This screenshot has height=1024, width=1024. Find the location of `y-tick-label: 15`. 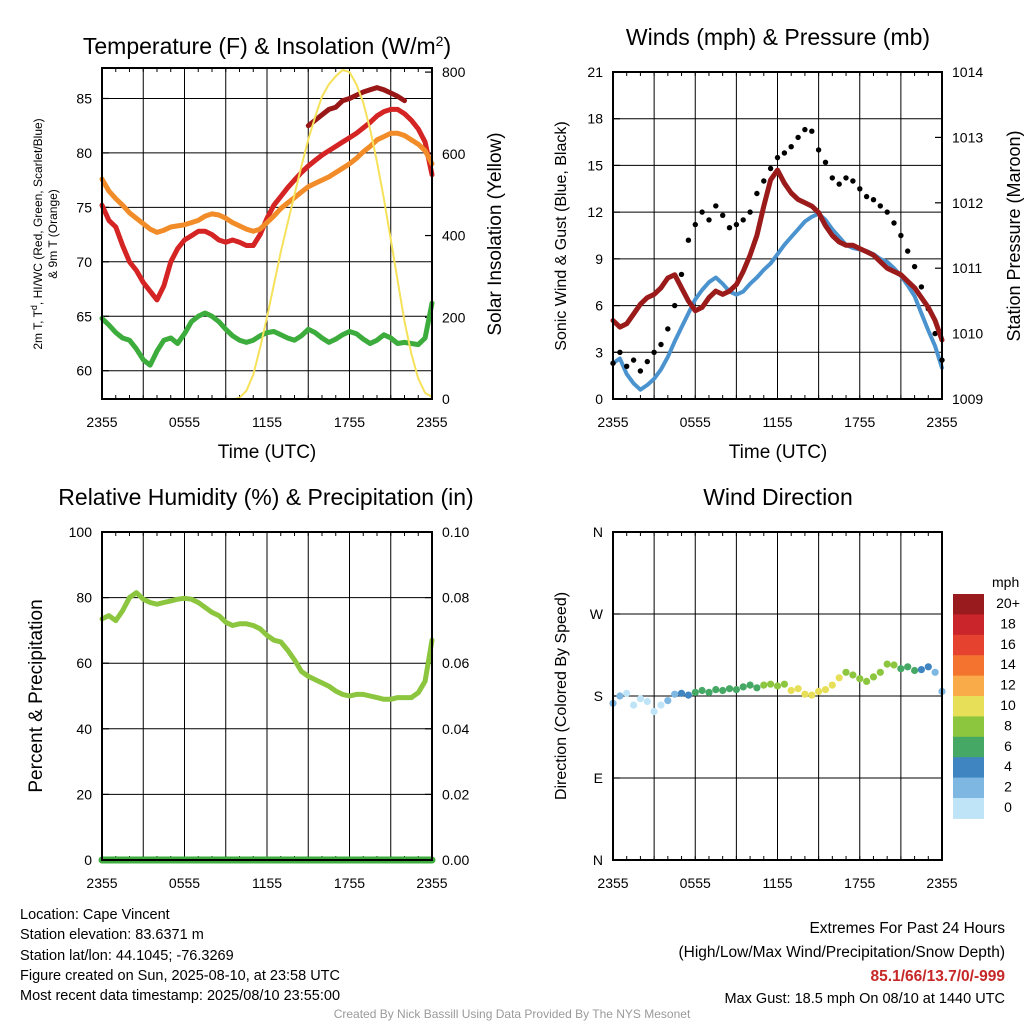

y-tick-label: 15 is located at coordinates (595, 165).